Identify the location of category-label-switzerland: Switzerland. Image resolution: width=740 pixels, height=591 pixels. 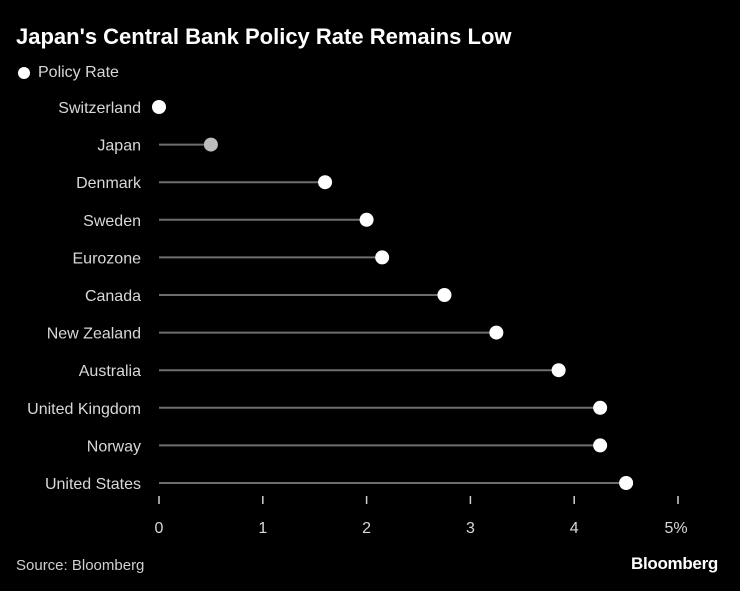
(99, 108).